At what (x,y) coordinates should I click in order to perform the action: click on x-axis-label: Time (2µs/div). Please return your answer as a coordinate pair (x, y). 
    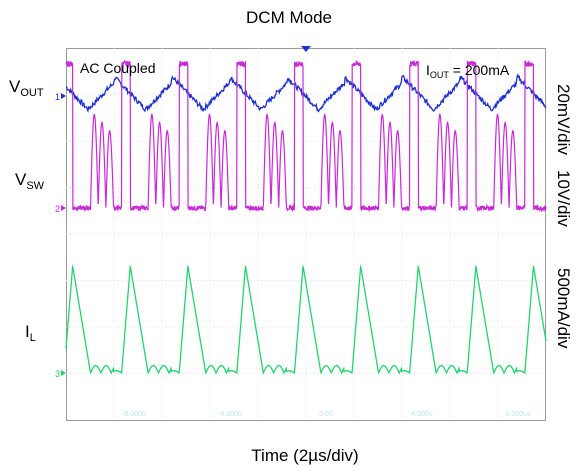
    Looking at the image, I should click on (305, 455).